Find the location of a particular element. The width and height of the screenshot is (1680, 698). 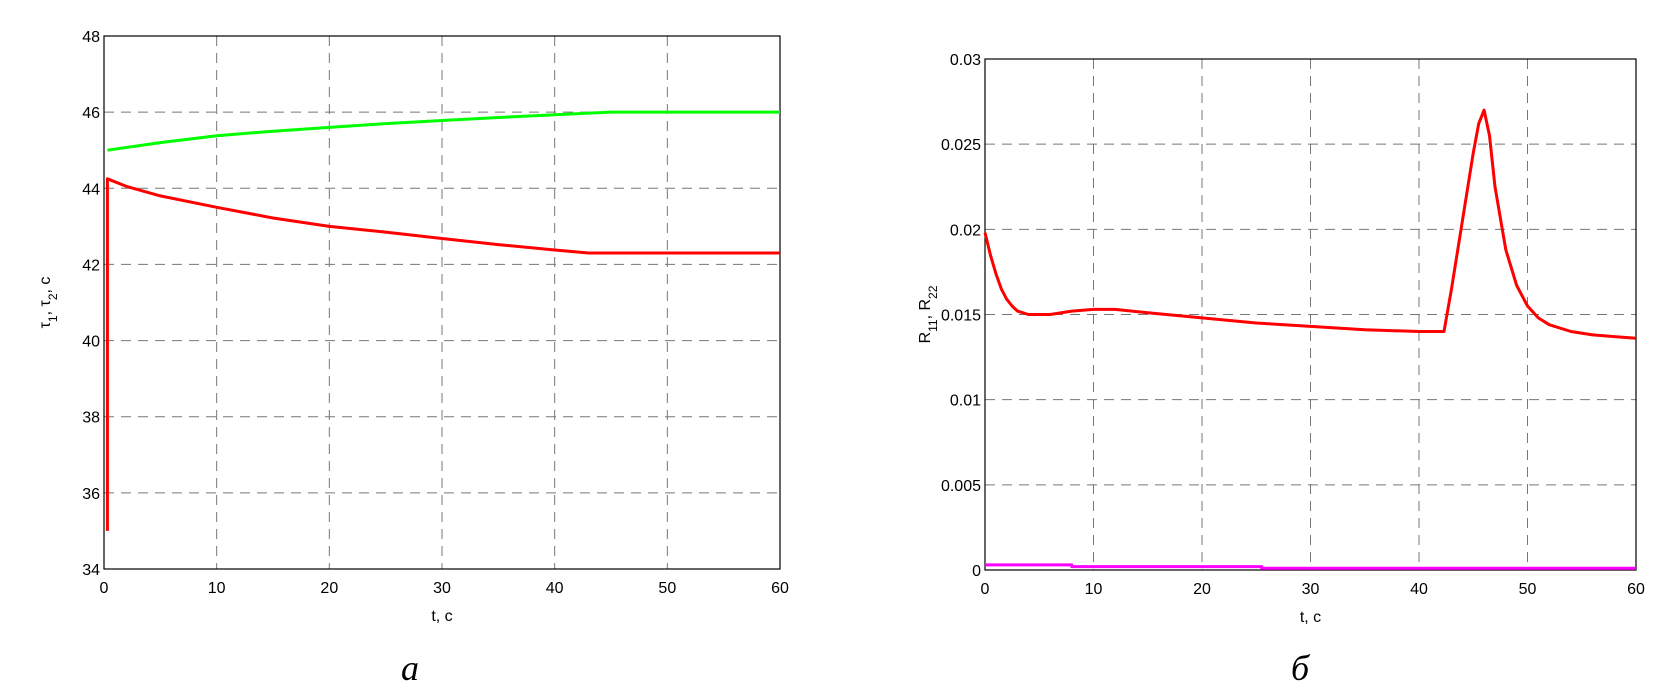

y-label-subscript-1: 1 is located at coordinates (53, 318).